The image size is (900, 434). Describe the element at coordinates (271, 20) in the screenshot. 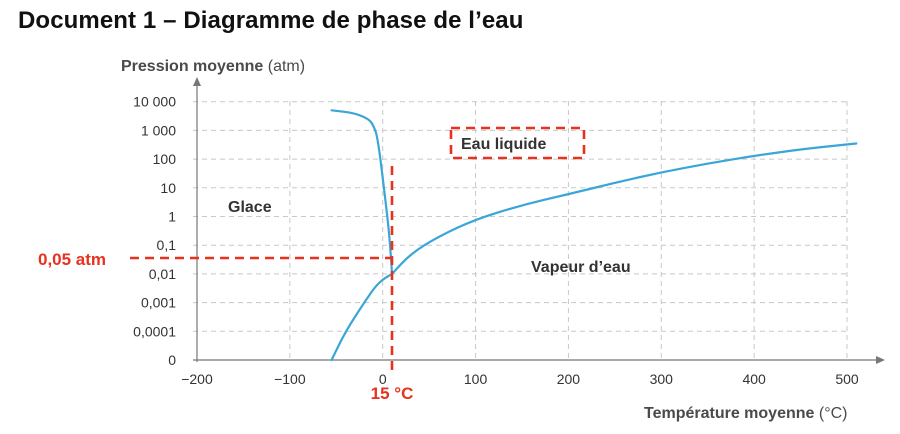

I see `document-title: Document 1 – Diagramme de phase de l’eau` at that location.